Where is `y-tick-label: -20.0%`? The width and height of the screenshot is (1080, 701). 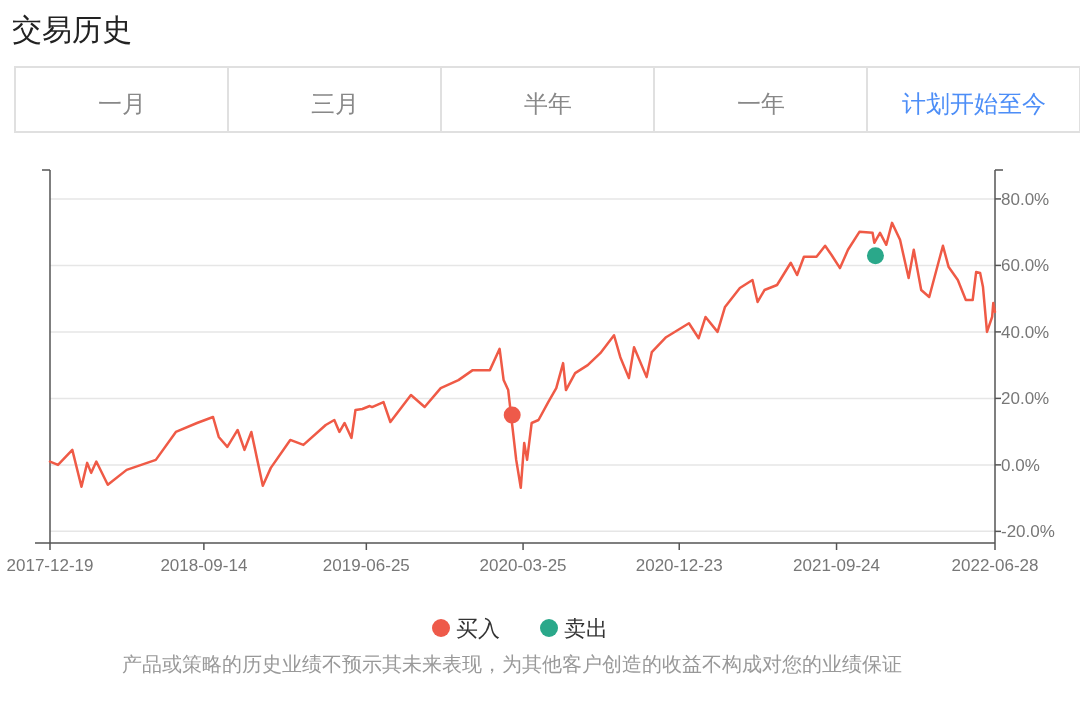 y-tick-label: -20.0% is located at coordinates (1028, 532).